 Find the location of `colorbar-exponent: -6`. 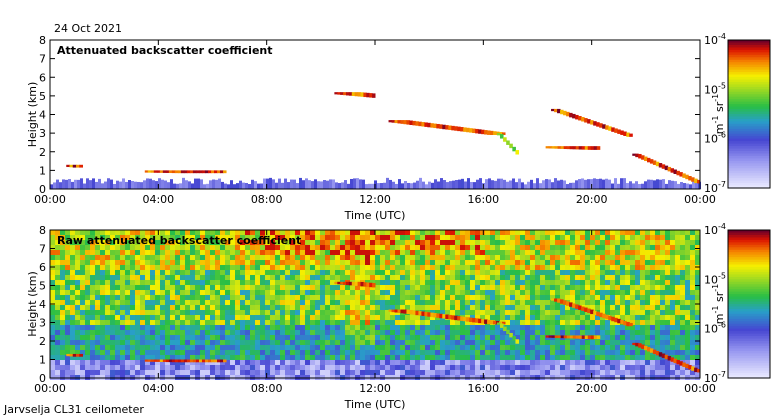

colorbar-exponent: -6 is located at coordinates (722, 135).